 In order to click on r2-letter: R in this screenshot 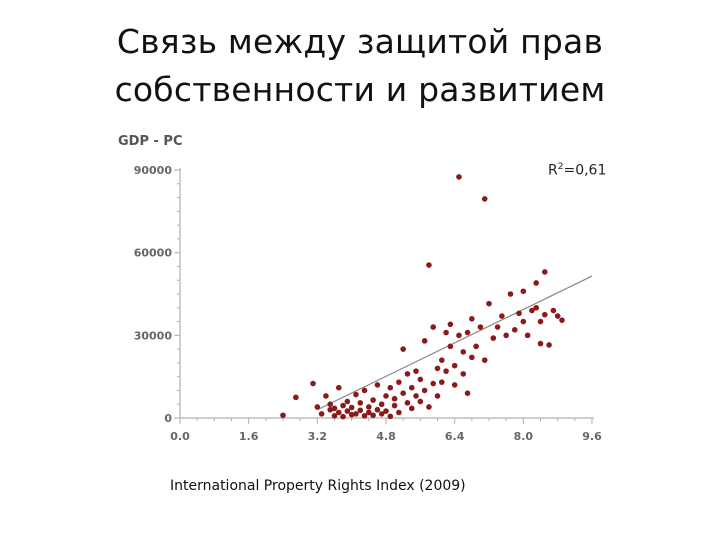, I will do `click(553, 170)`.